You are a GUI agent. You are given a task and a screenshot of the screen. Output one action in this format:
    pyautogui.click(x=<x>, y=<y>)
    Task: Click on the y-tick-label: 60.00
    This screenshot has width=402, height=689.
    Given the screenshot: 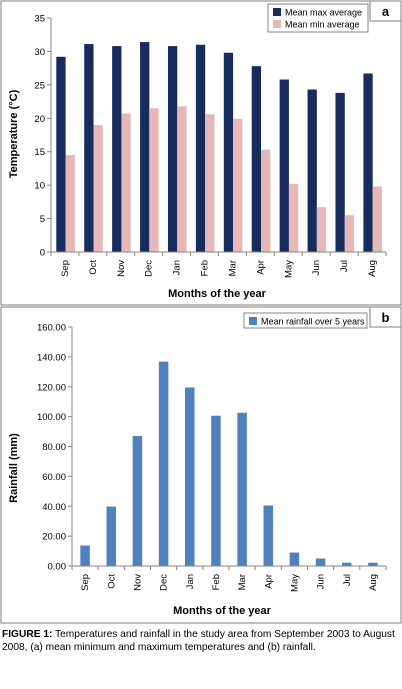 What is the action you would take?
    pyautogui.click(x=54, y=477)
    